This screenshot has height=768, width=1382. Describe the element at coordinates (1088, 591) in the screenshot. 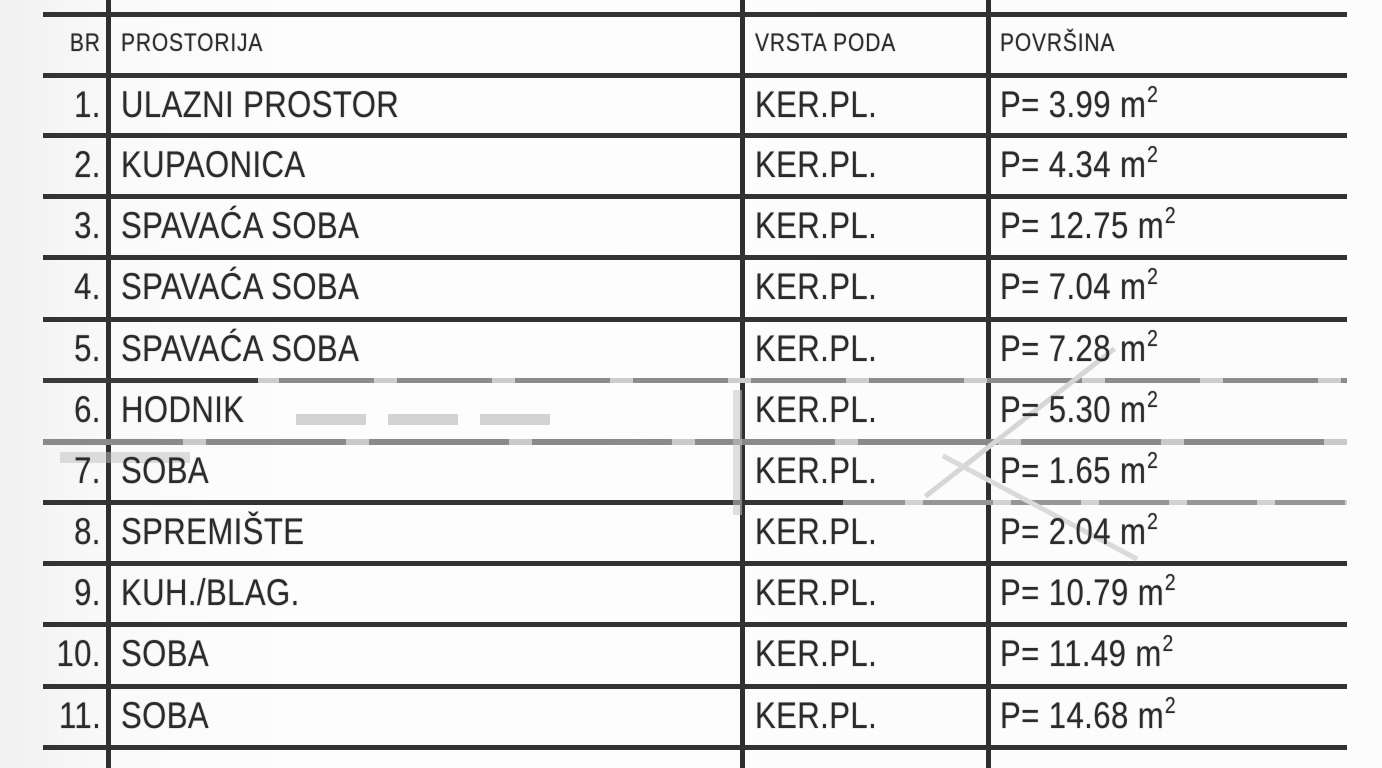

I see `room-area: P= 10.79 m2` at that location.